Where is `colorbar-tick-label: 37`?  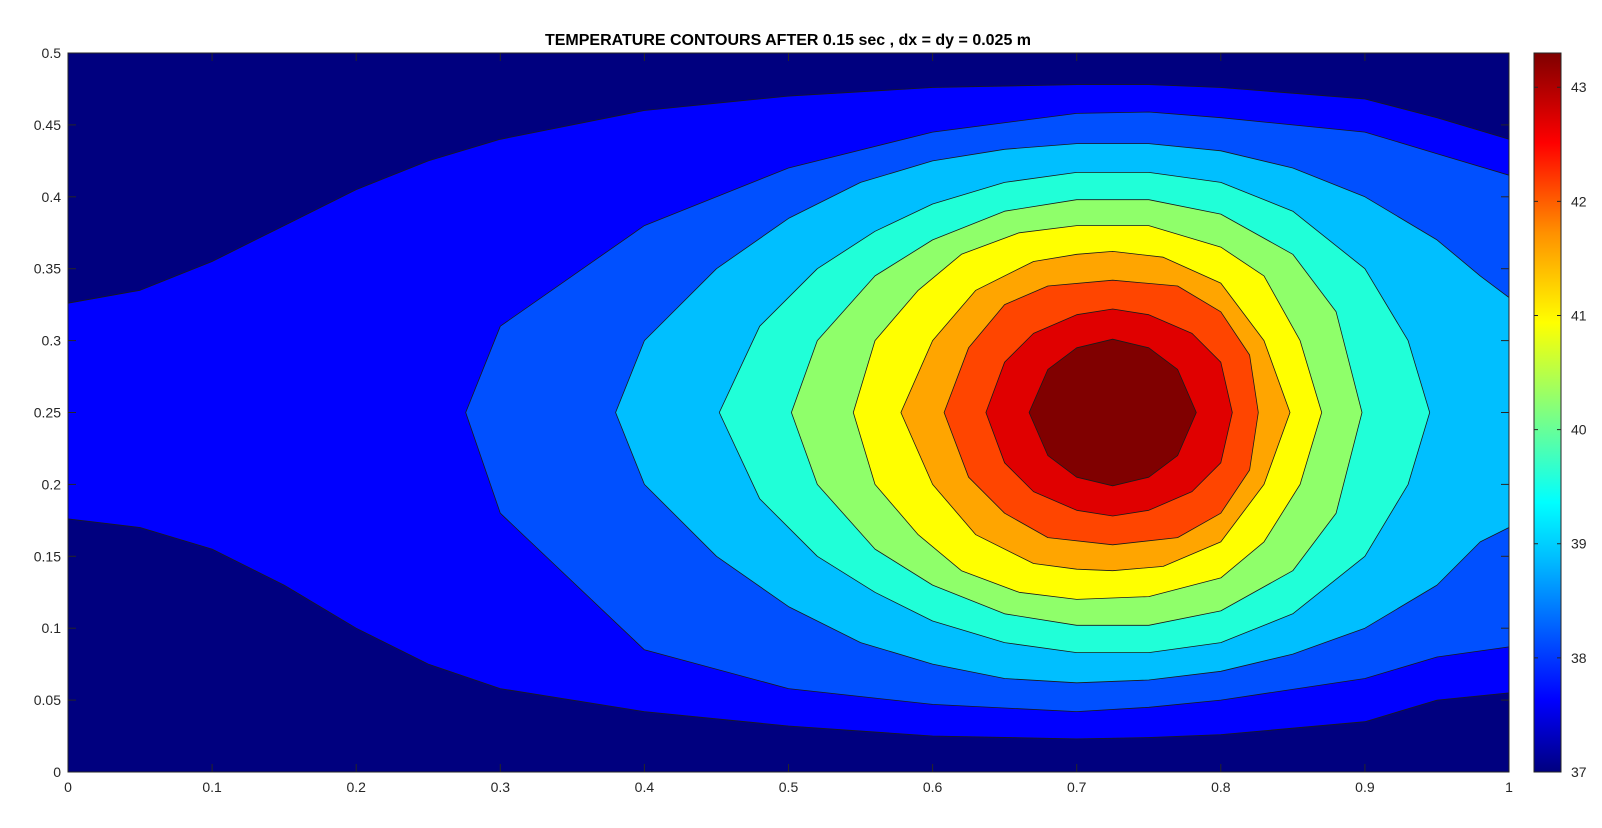
colorbar-tick-label: 37 is located at coordinates (1579, 772).